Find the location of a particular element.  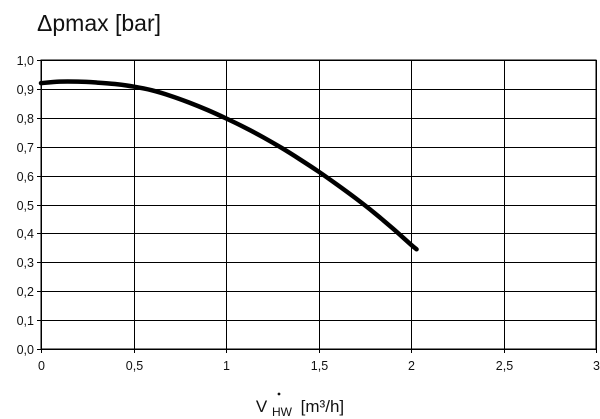

y-tick-label: 0,2 is located at coordinates (25, 292).